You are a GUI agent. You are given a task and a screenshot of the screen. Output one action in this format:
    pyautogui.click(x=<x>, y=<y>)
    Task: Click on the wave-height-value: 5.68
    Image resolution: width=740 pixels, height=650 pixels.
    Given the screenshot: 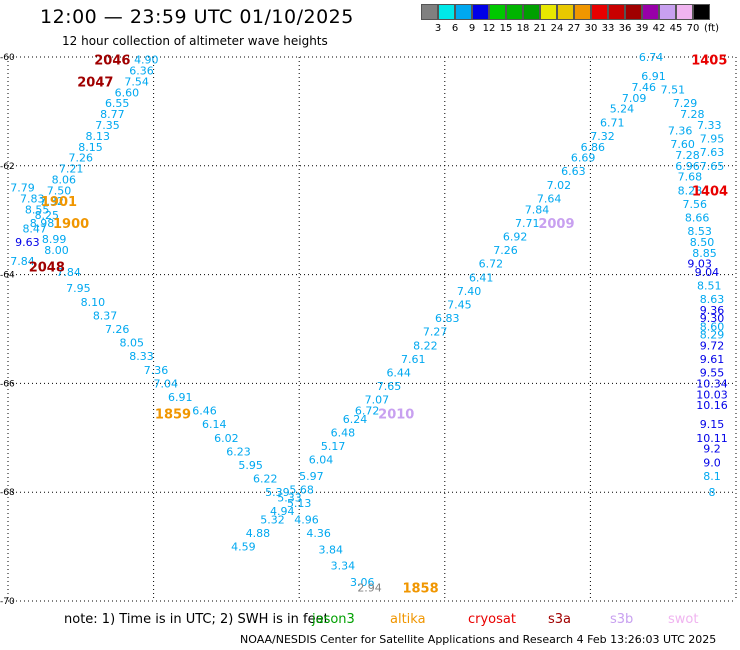 What is the action you would take?
    pyautogui.click(x=301, y=489)
    